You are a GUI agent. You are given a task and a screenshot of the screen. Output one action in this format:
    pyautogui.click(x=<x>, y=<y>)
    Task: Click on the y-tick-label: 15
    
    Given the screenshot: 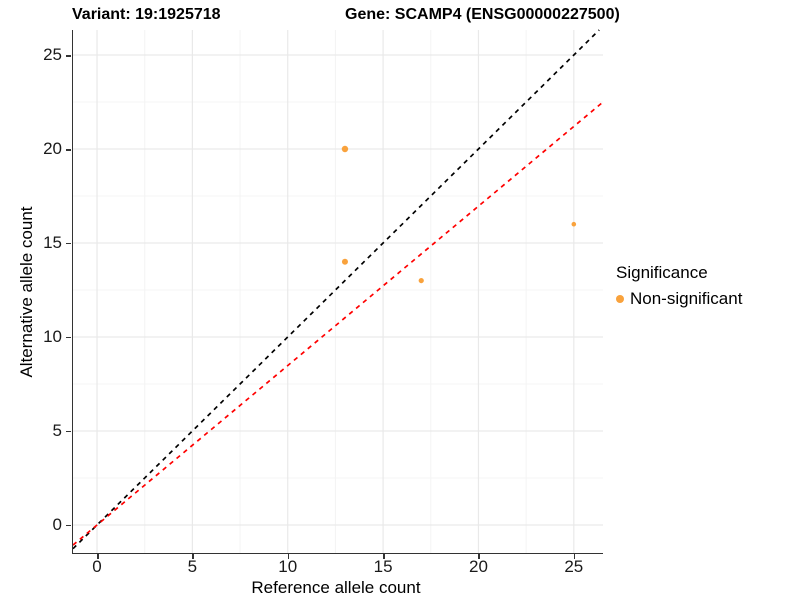 What is the action you would take?
    pyautogui.click(x=52, y=242)
    